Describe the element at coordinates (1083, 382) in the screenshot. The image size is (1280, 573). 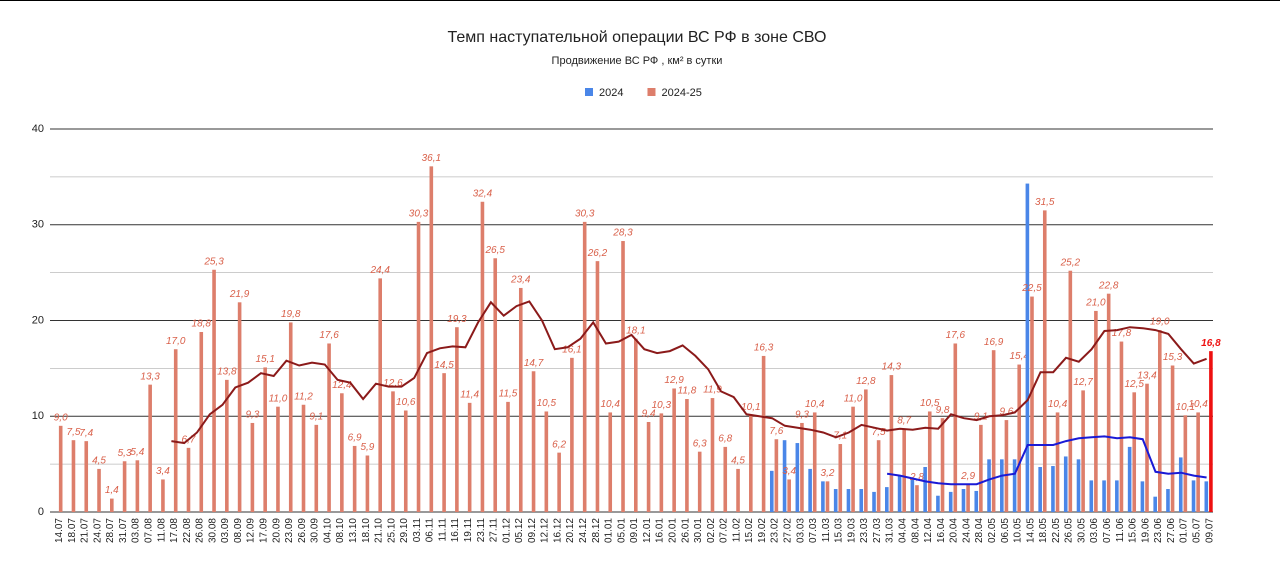
I see `value-label: 12,7` at that location.